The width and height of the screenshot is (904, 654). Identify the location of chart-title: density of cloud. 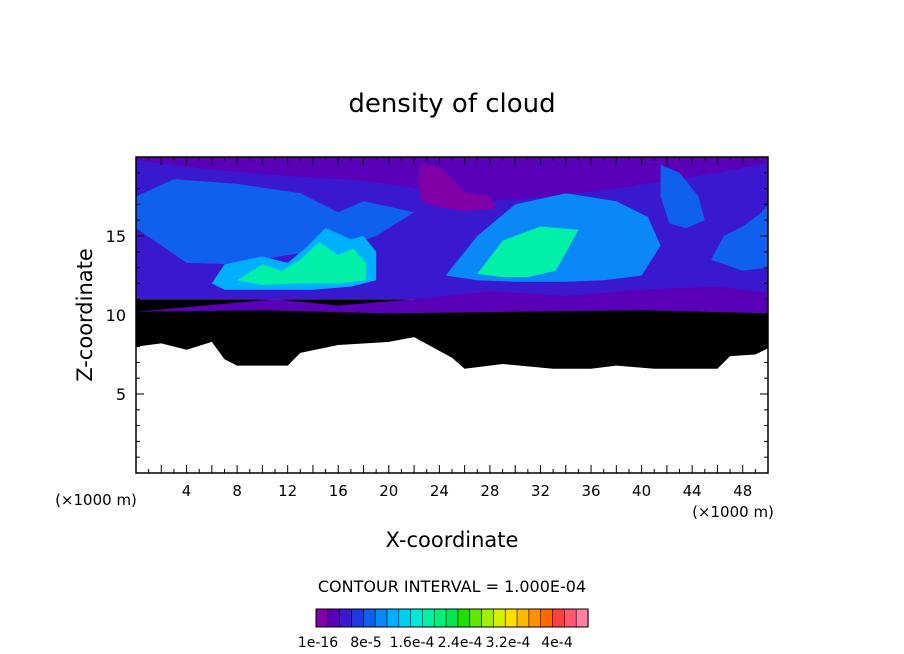
(451, 104).